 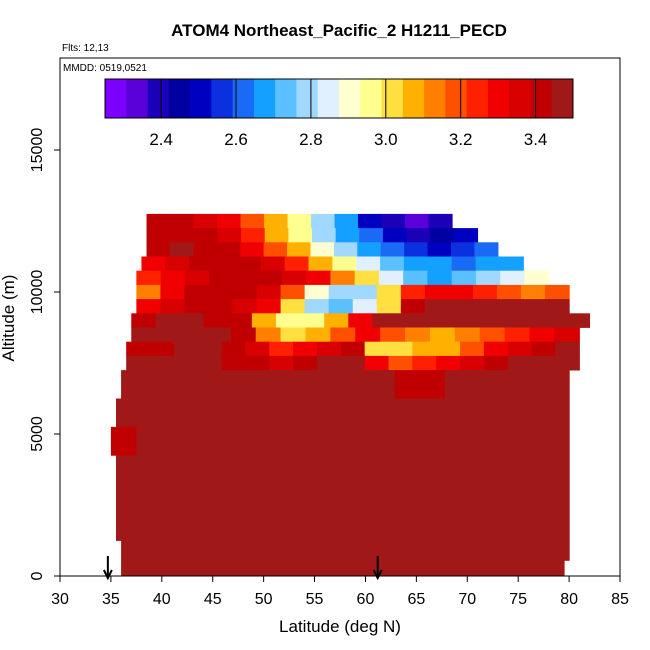 What do you see at coordinates (518, 599) in the screenshot?
I see `x-tick-label: 75` at bounding box center [518, 599].